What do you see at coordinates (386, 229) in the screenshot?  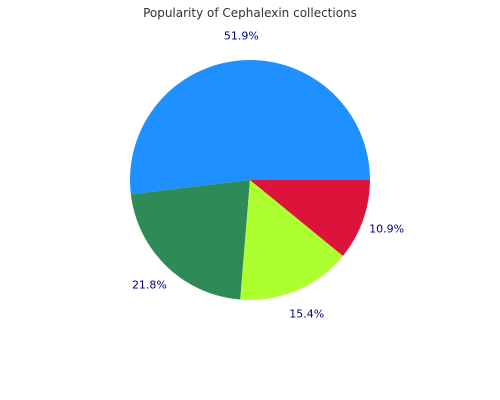 I see `pie-slice-label: 10.9%` at bounding box center [386, 229].